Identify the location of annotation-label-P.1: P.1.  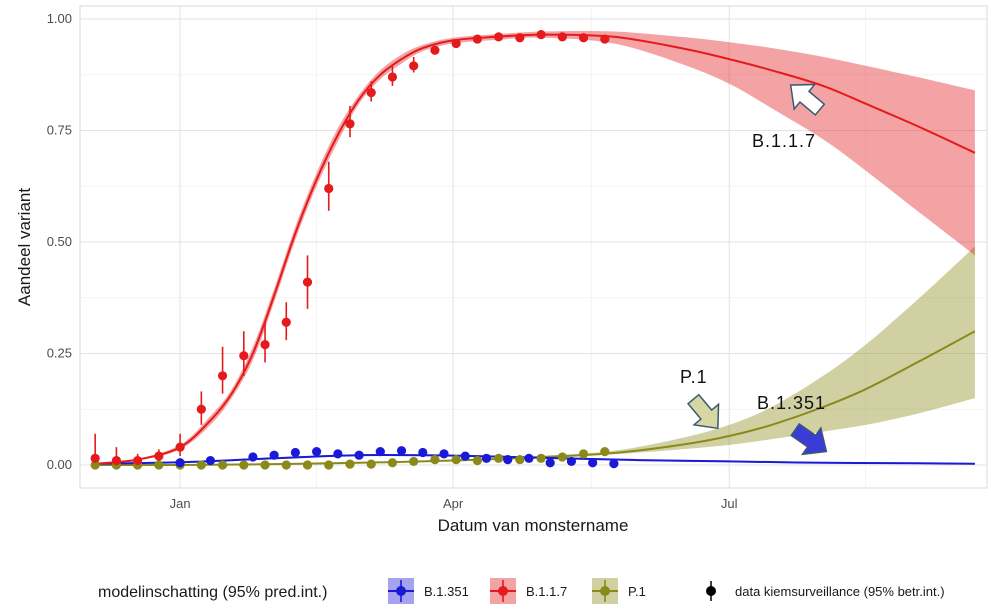
(694, 377).